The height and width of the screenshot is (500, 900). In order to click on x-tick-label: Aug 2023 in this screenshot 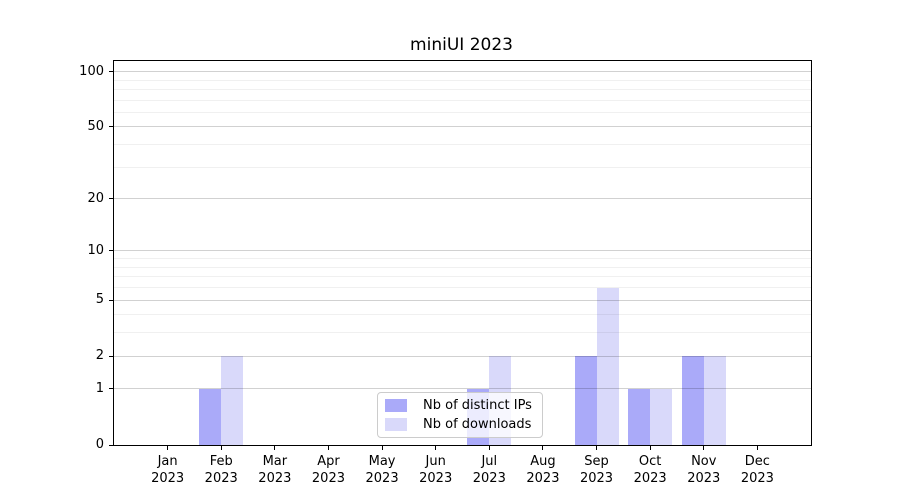, I will do `click(543, 470)`.